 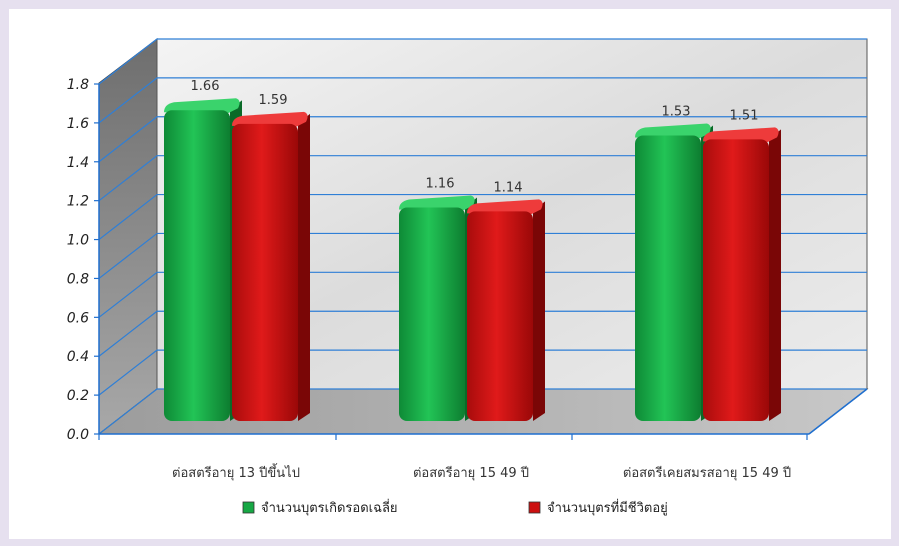 What do you see at coordinates (78, 396) in the screenshot?
I see `y-tick-label: 0.2` at bounding box center [78, 396].